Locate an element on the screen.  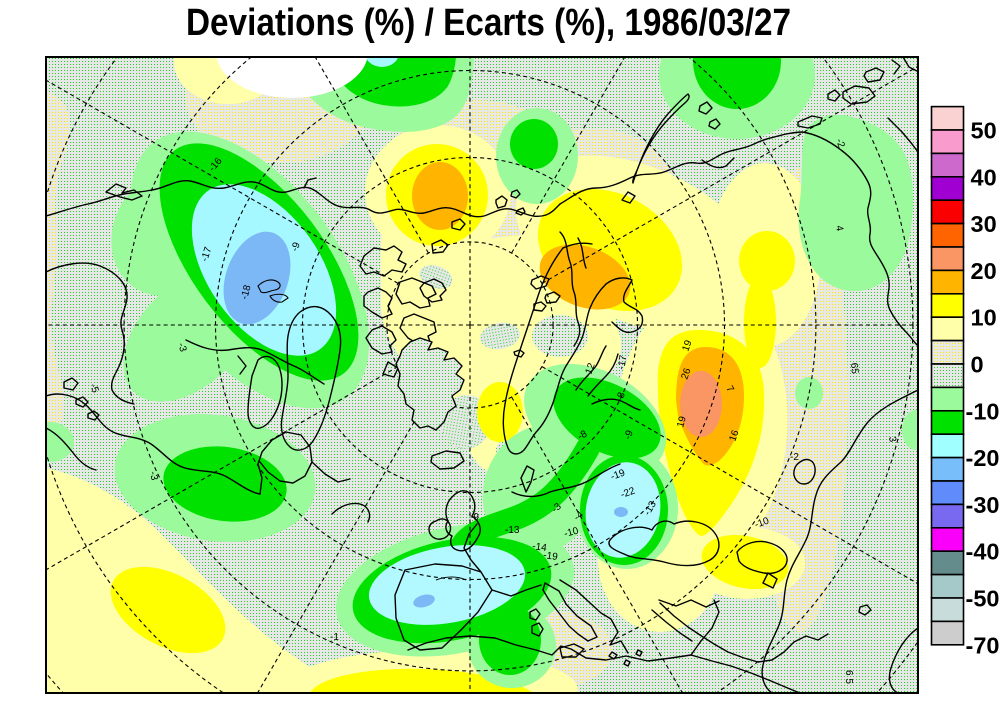
svg-text: -18 is located at coordinates (246, 292).